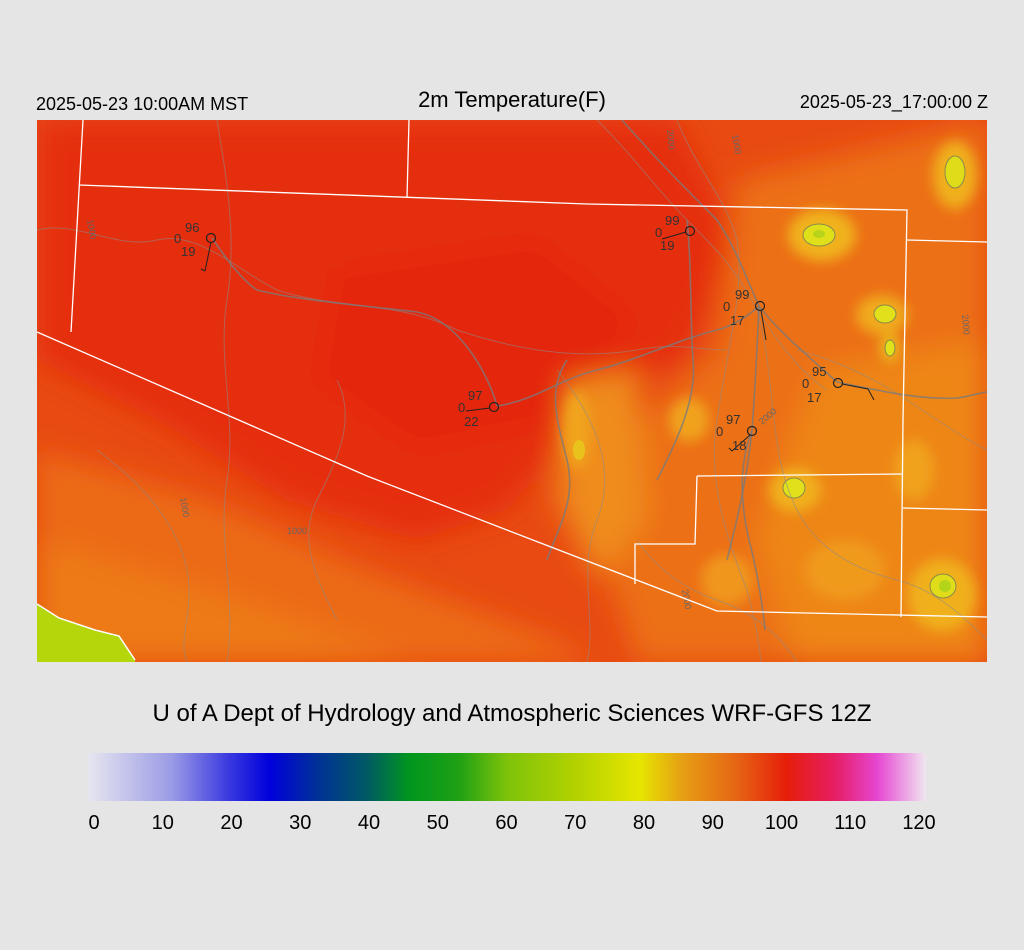 Image resolution: width=1024 pixels, height=950 pixels. I want to click on colorbar-tick-label: 10, so click(162, 823).